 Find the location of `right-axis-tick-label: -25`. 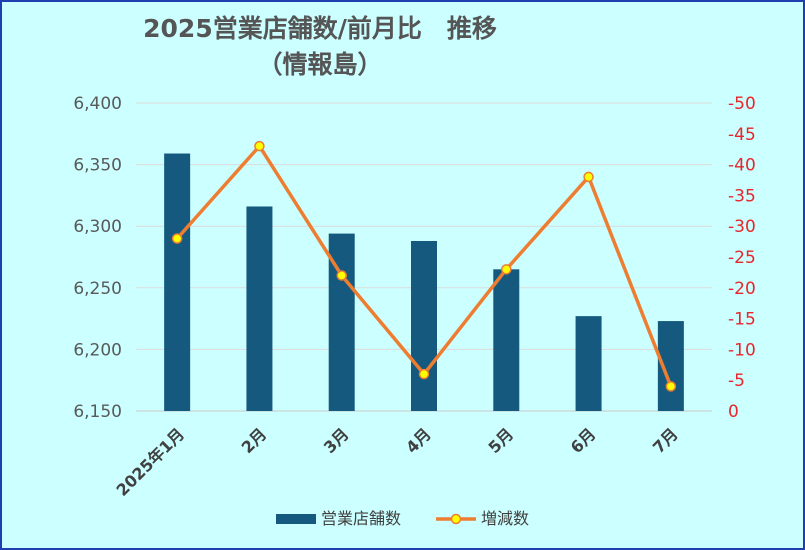

right-axis-tick-label: -25 is located at coordinates (742, 258).